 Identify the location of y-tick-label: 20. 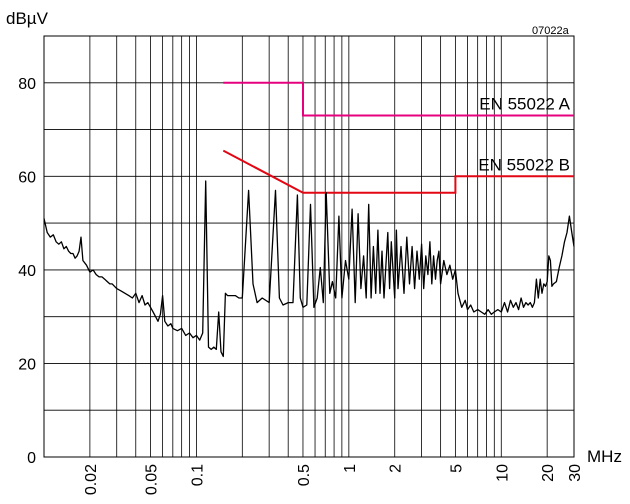
(27, 364).